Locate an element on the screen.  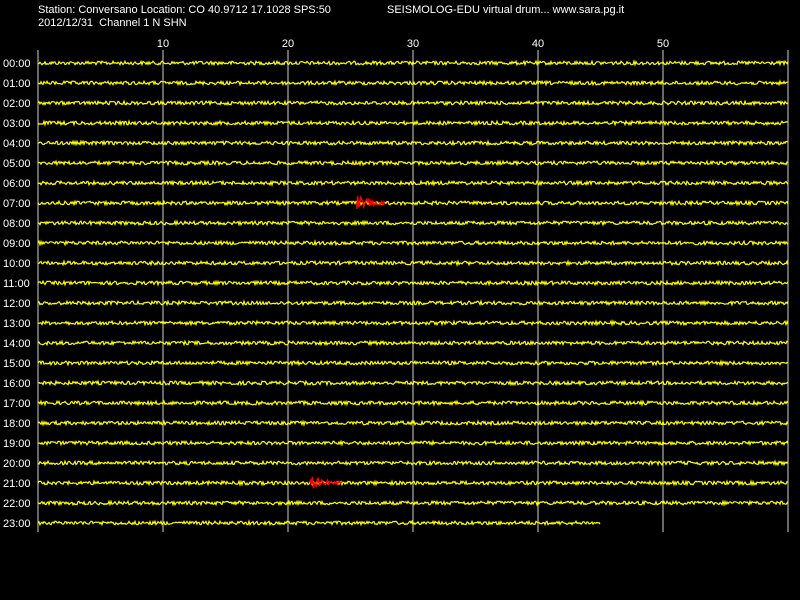
row-label: 01:00 is located at coordinates (17, 84).